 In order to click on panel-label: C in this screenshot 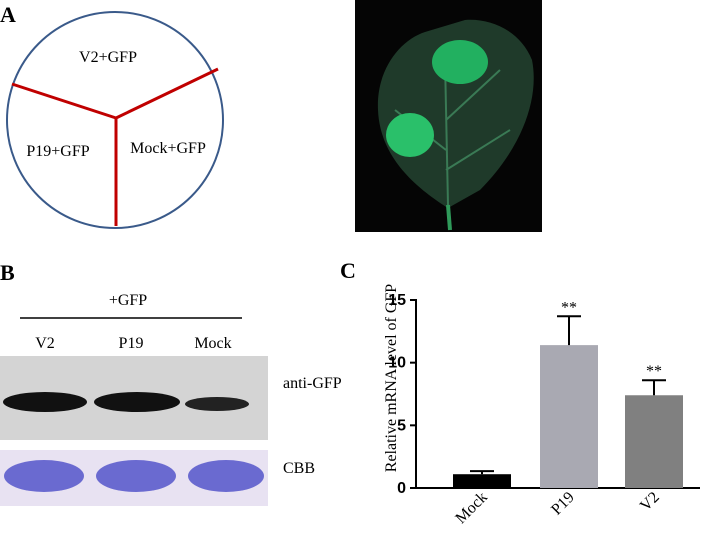, I will do `click(348, 270)`.